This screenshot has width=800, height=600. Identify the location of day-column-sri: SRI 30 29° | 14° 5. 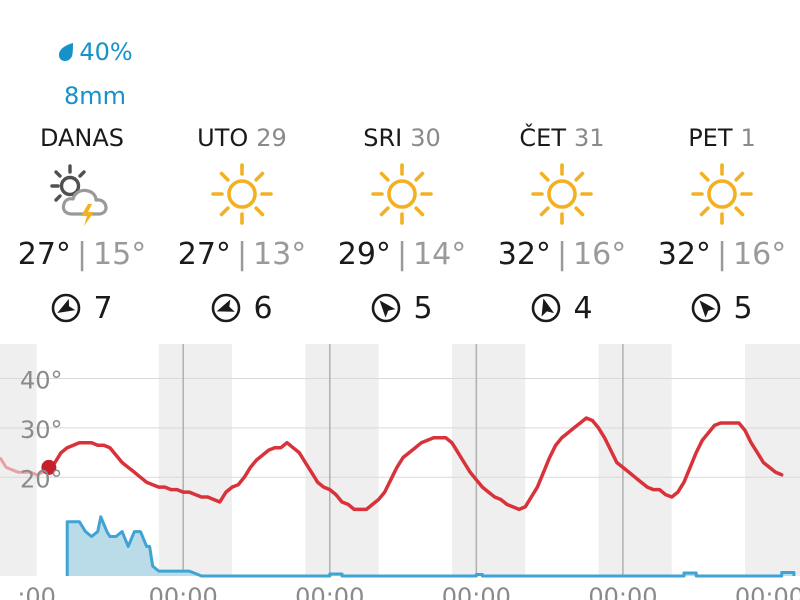
(402, 224).